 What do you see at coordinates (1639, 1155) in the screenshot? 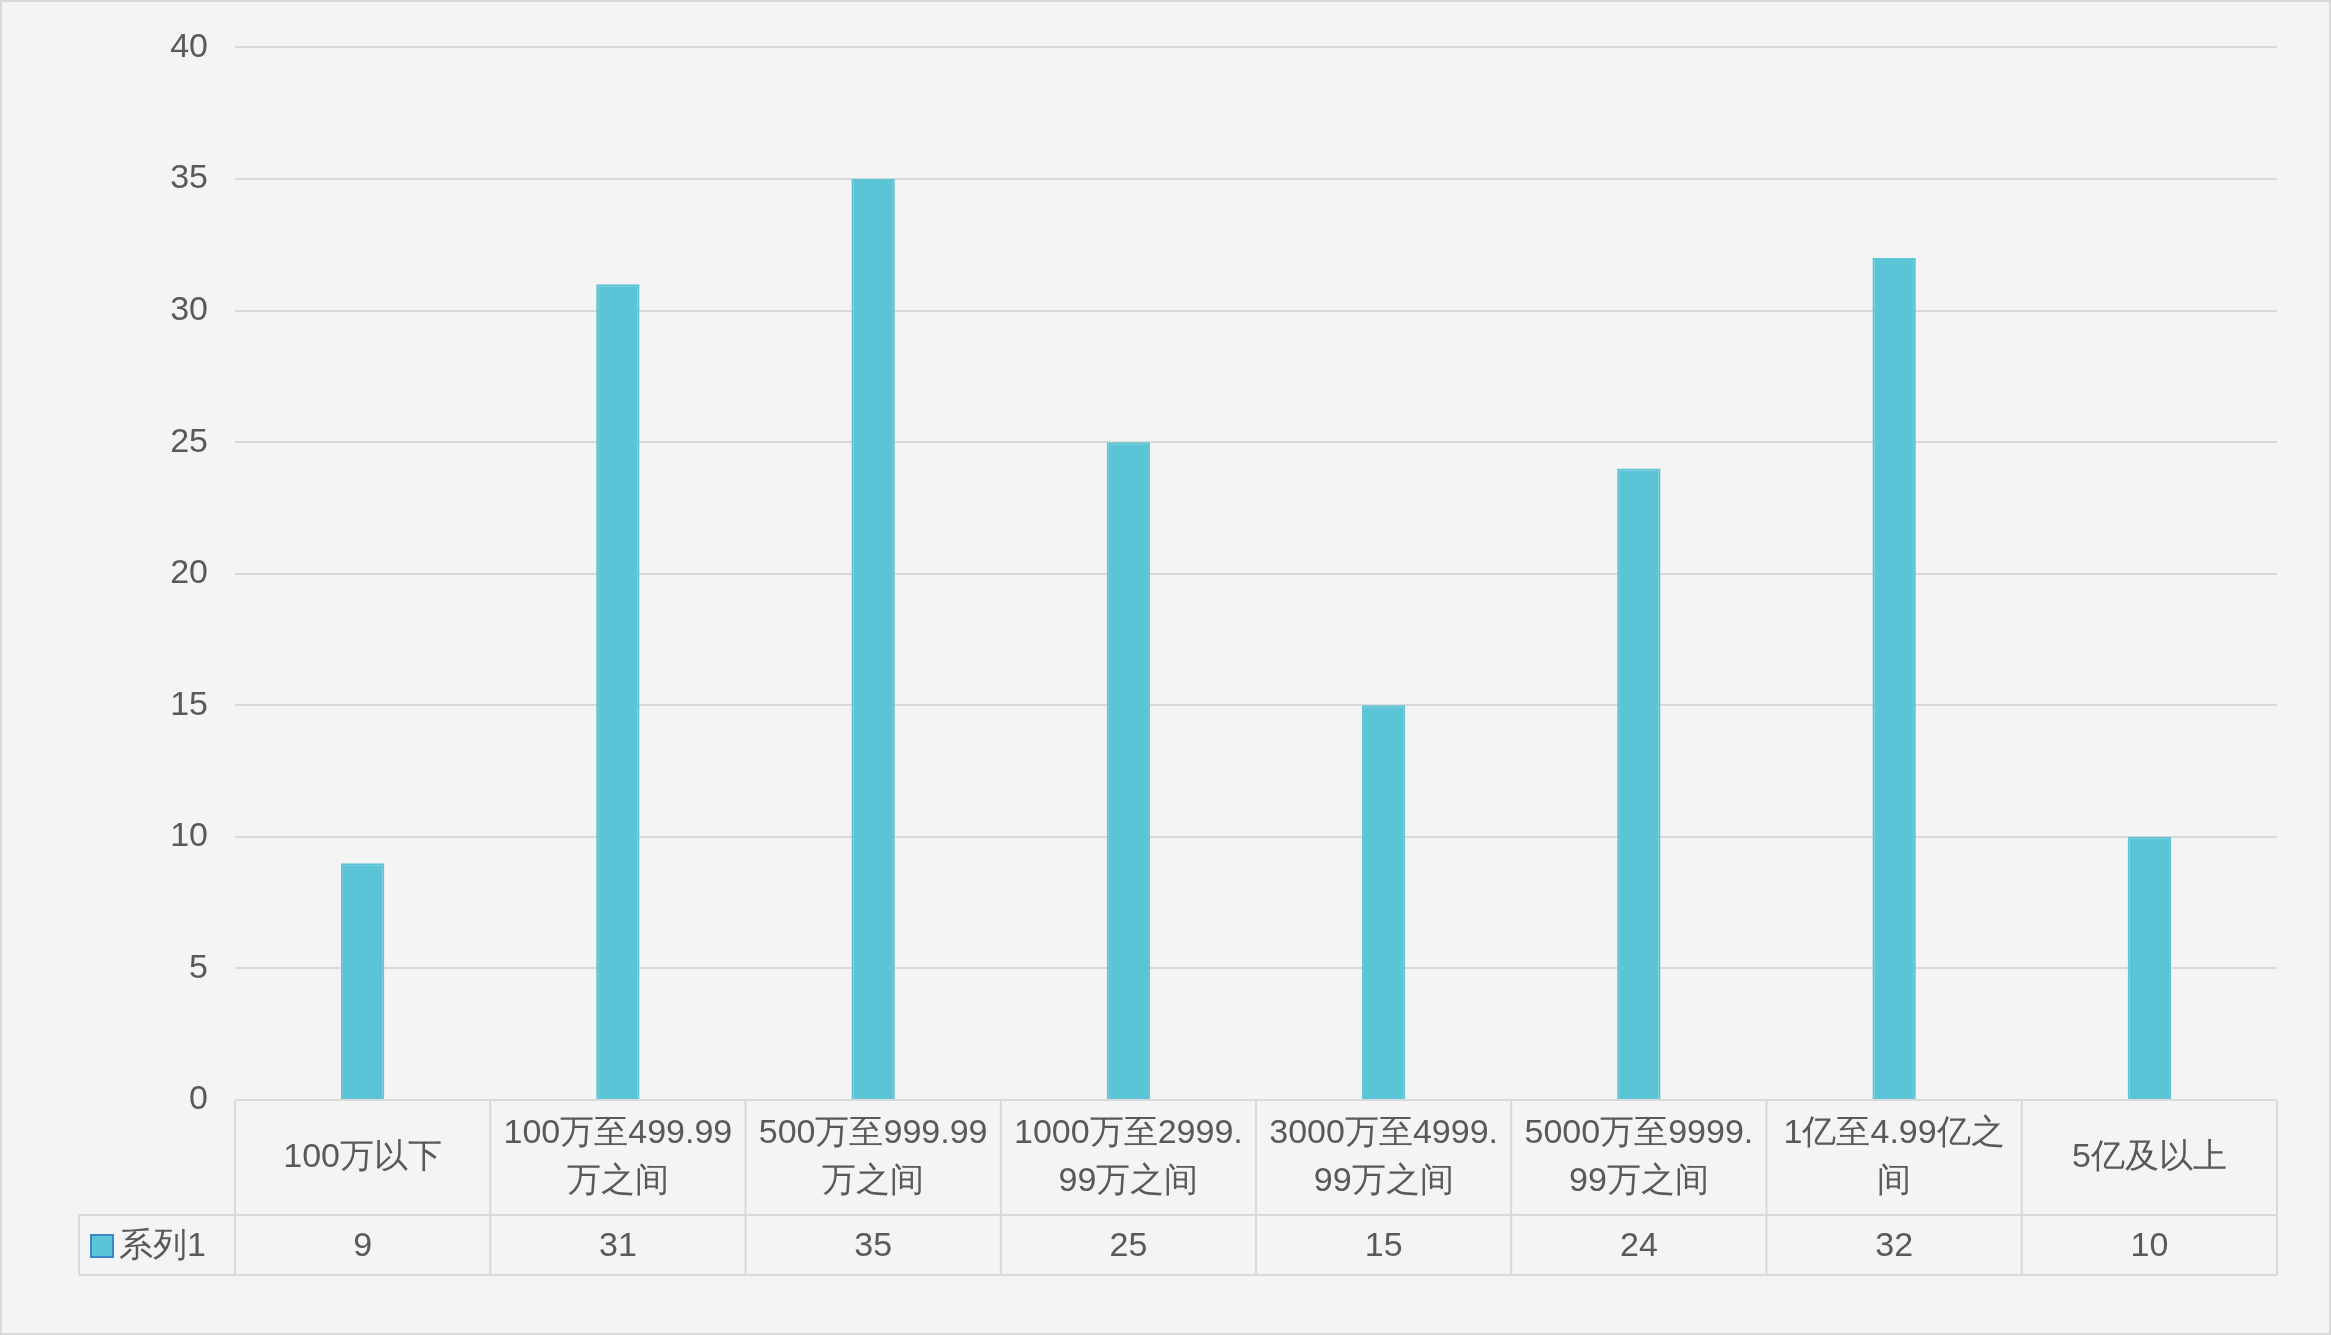
I see `x-tick-label: 5000万至9999.99万之间` at bounding box center [1639, 1155].